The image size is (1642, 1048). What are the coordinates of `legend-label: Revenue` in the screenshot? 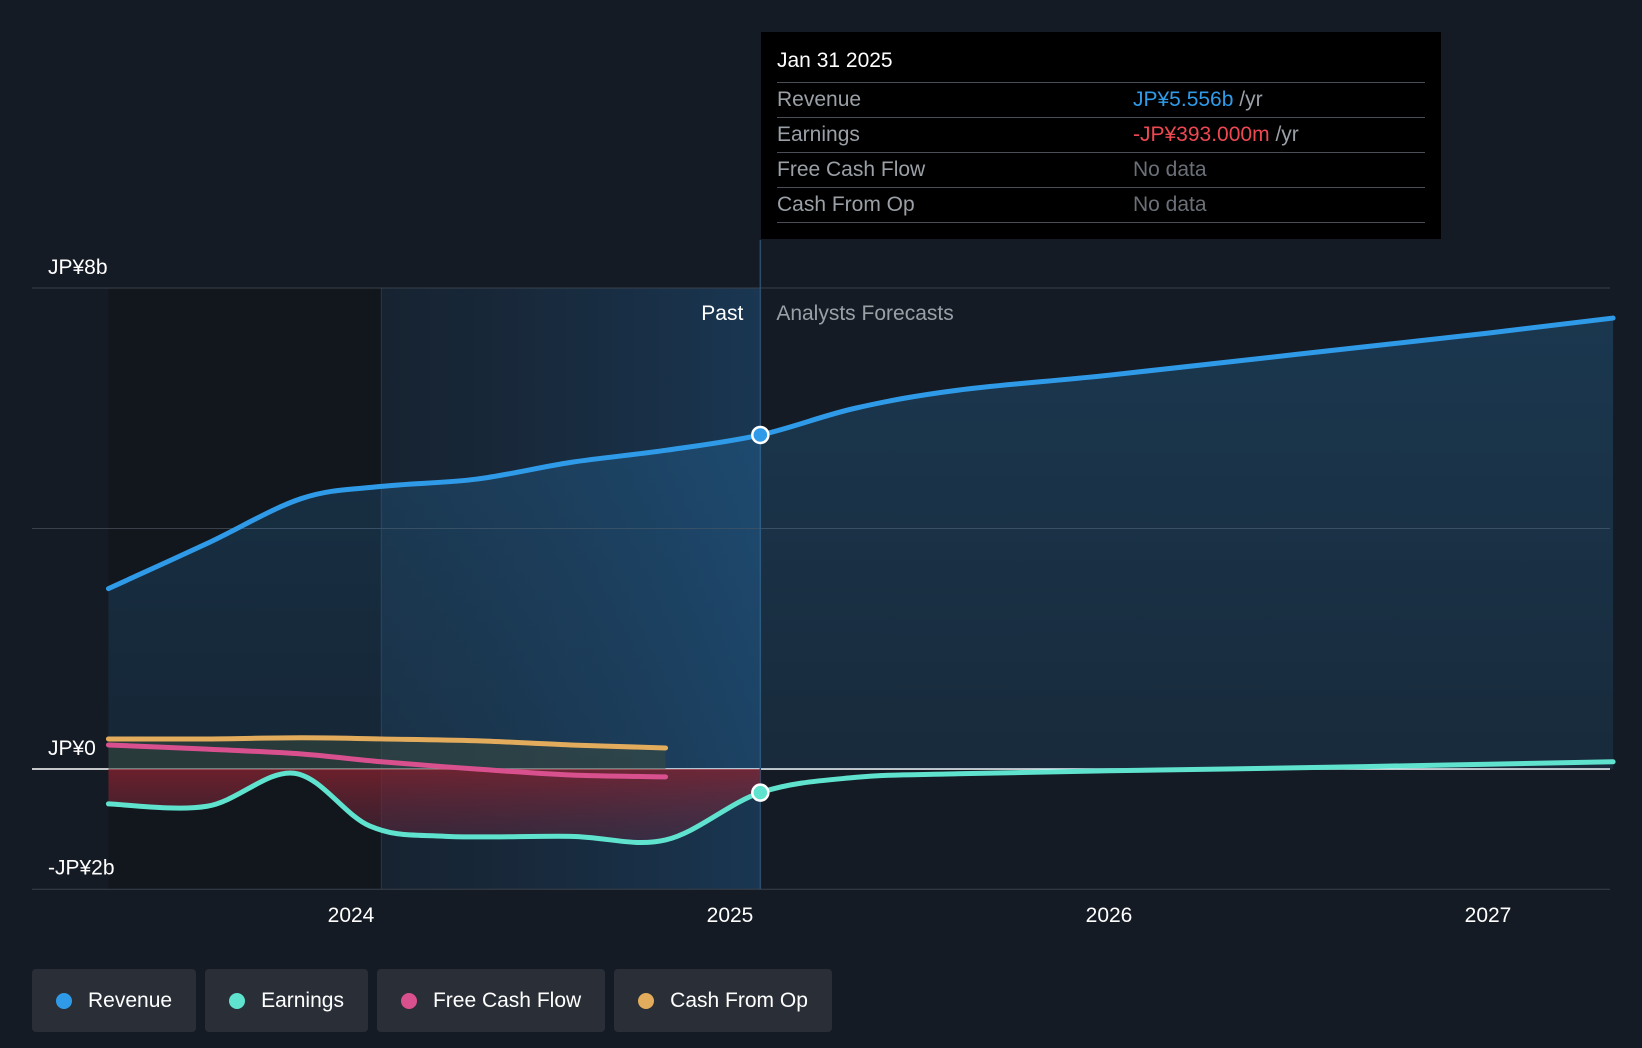 It's located at (130, 1000).